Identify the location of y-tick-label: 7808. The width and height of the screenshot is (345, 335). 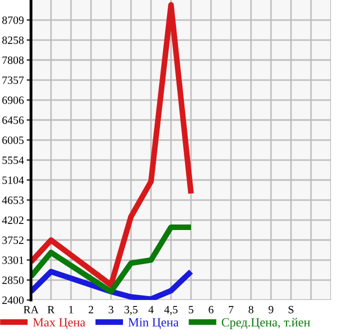
(13, 60).